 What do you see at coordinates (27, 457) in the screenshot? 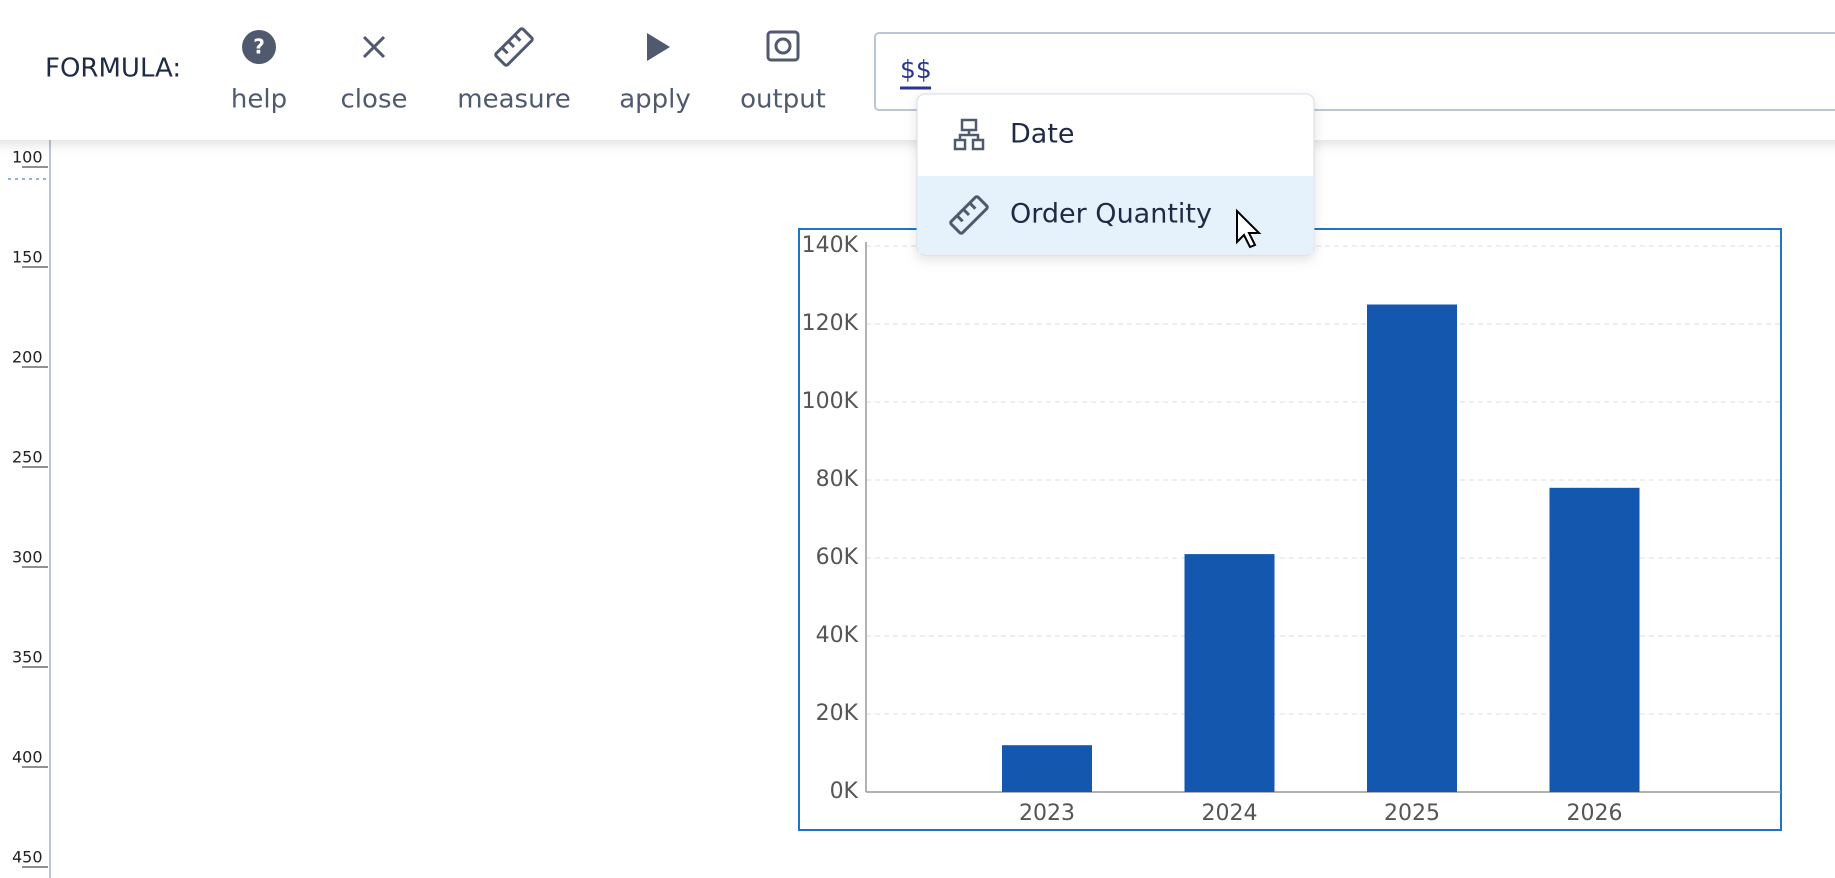
I see `ruler-label: 250` at bounding box center [27, 457].